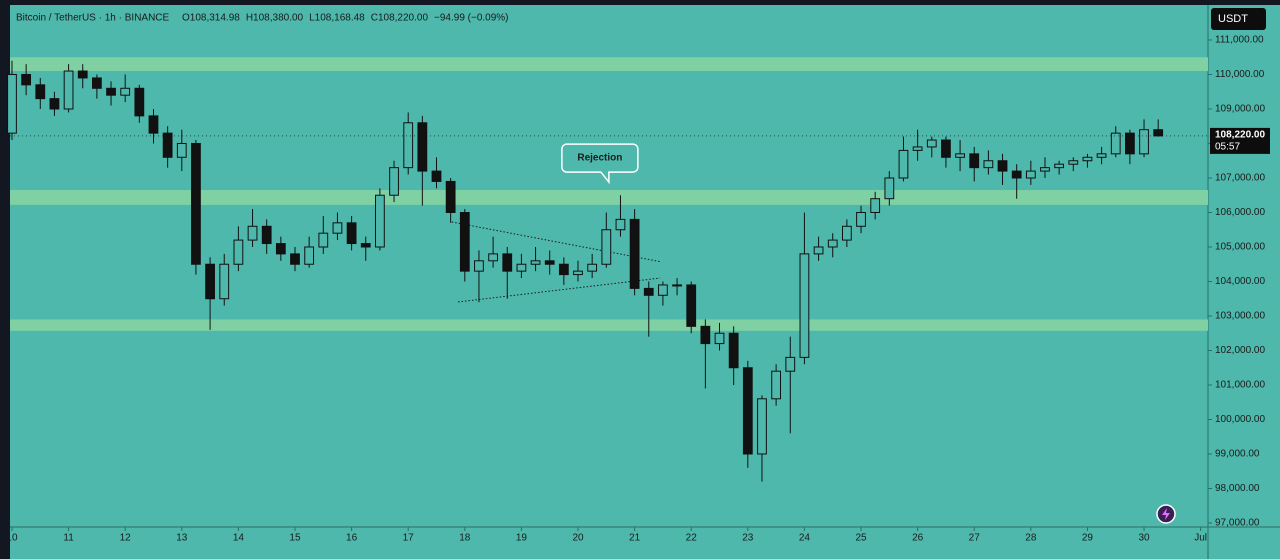  I want to click on x-tick-label: 11, so click(68, 538).